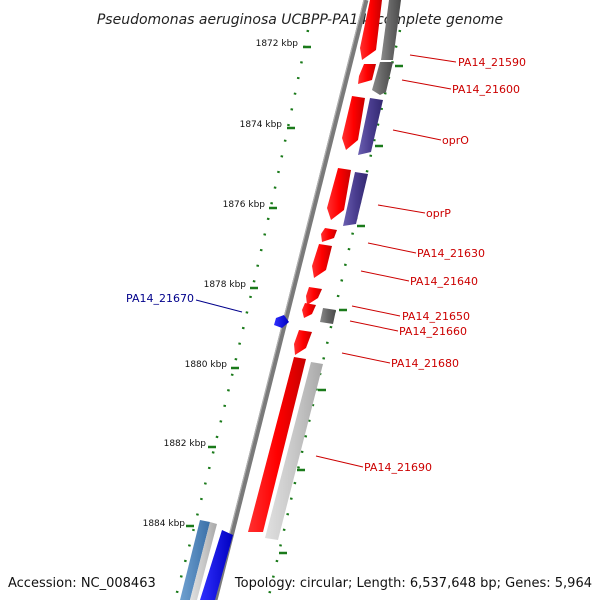 Image resolution: width=600 pixels, height=600 pixels. I want to click on label-leader-blue, so click(219, 306).